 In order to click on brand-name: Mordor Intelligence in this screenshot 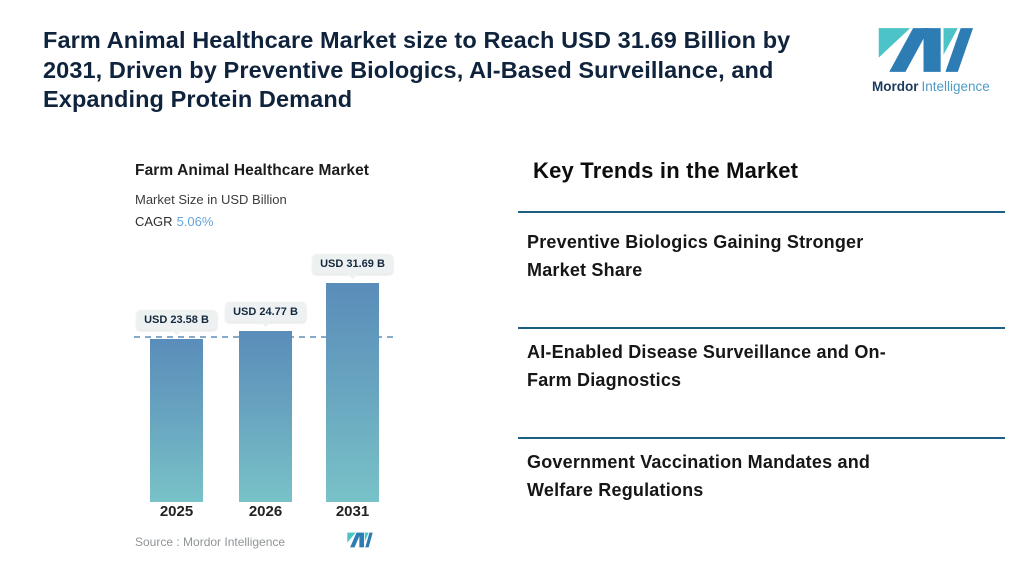, I will do `click(931, 86)`.